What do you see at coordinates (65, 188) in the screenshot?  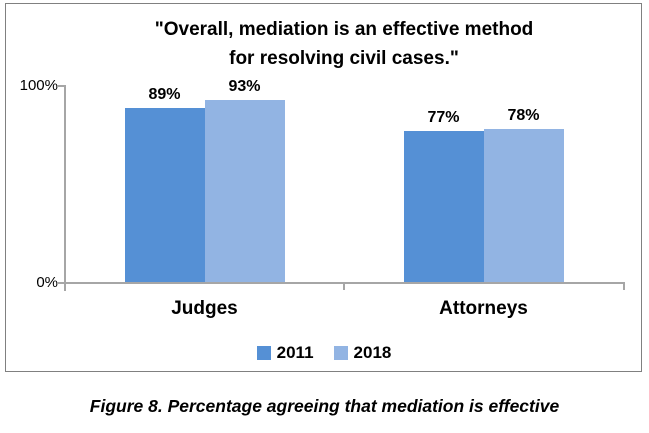 I see `y-axis-line` at bounding box center [65, 188].